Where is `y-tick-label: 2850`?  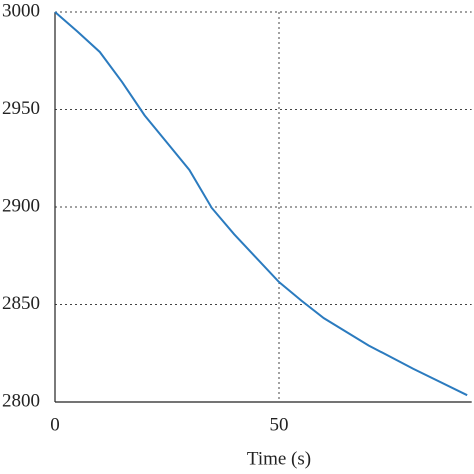 y-tick-label: 2850 is located at coordinates (21, 303).